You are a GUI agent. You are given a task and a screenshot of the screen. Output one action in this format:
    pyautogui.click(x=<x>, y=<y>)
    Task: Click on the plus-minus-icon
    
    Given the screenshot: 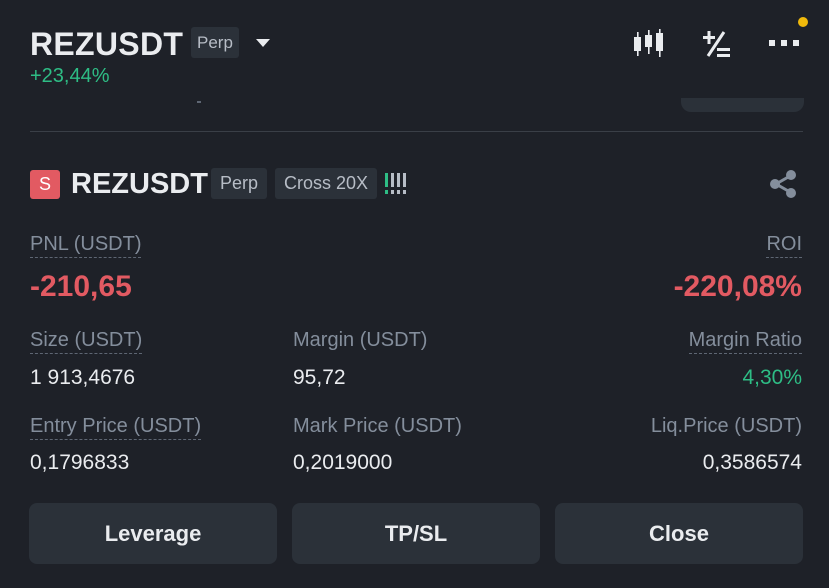 What is the action you would take?
    pyautogui.click(x=716, y=44)
    